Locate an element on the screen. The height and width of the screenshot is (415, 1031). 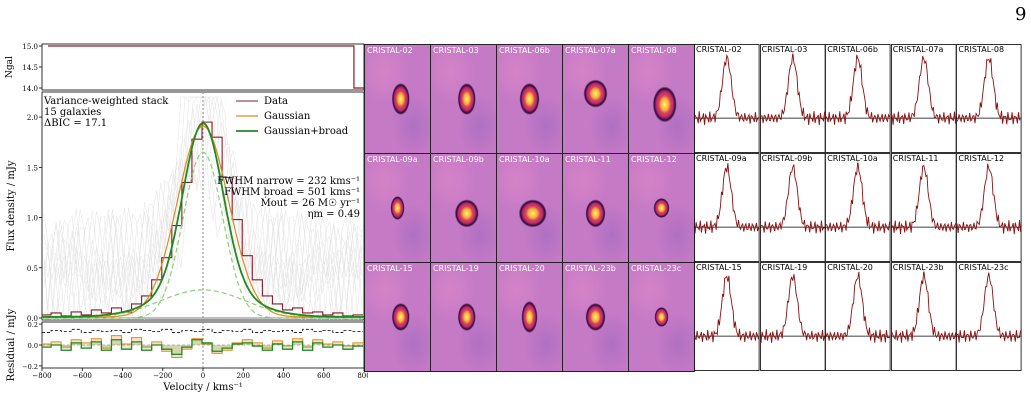
spectrum-label: CRISTAL-09a is located at coordinates (721, 158).